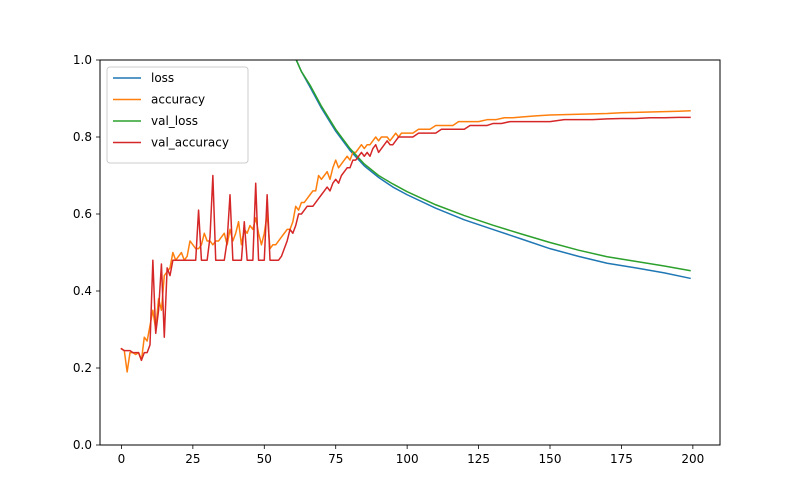 The height and width of the screenshot is (500, 800). Describe the element at coordinates (264, 459) in the screenshot. I see `x-tick-label: 50` at that location.